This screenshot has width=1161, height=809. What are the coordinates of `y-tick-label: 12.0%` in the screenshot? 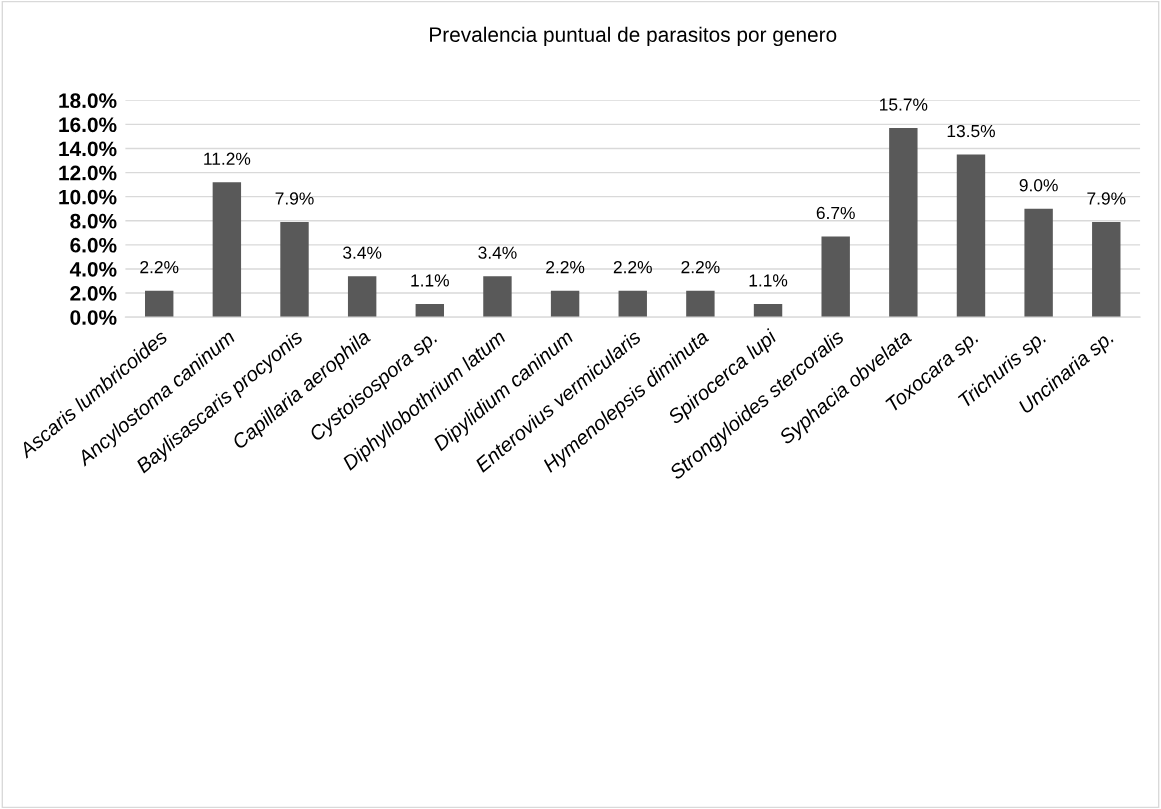 It's located at (88, 173).